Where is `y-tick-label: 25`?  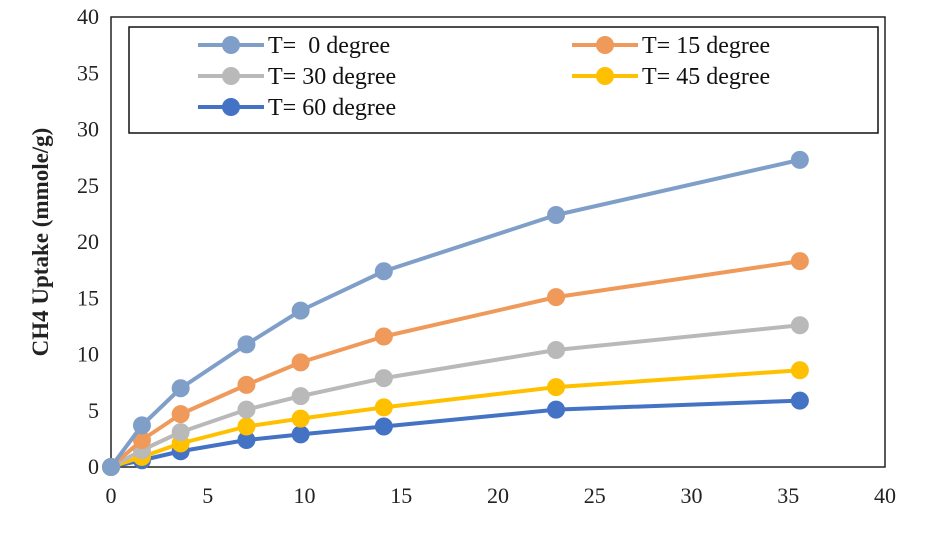 y-tick-label: 25 is located at coordinates (88, 185).